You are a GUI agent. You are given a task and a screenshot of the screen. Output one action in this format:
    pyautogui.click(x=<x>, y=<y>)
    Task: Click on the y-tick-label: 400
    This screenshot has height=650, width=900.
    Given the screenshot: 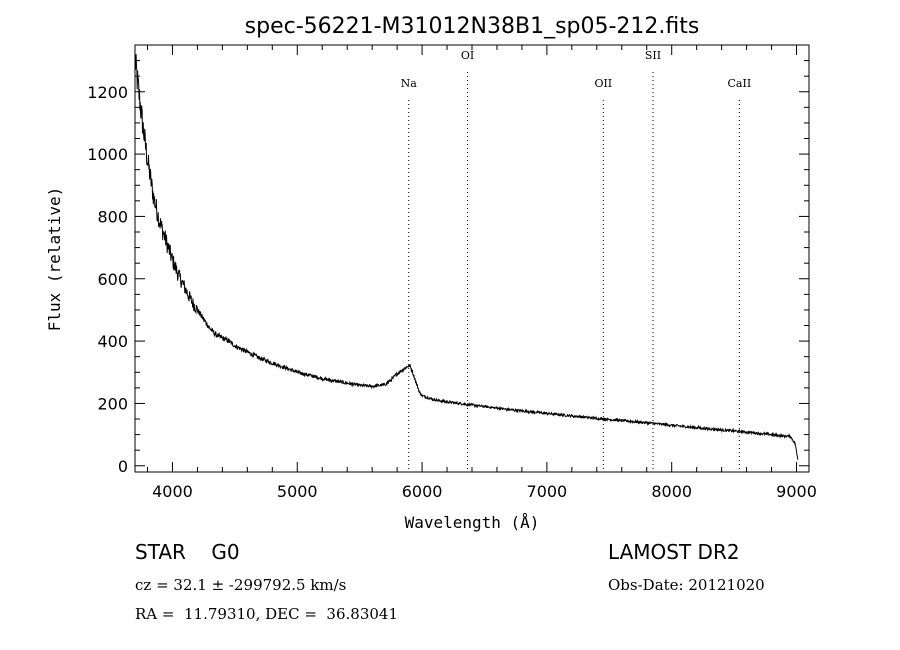 What is the action you would take?
    pyautogui.click(x=112, y=341)
    